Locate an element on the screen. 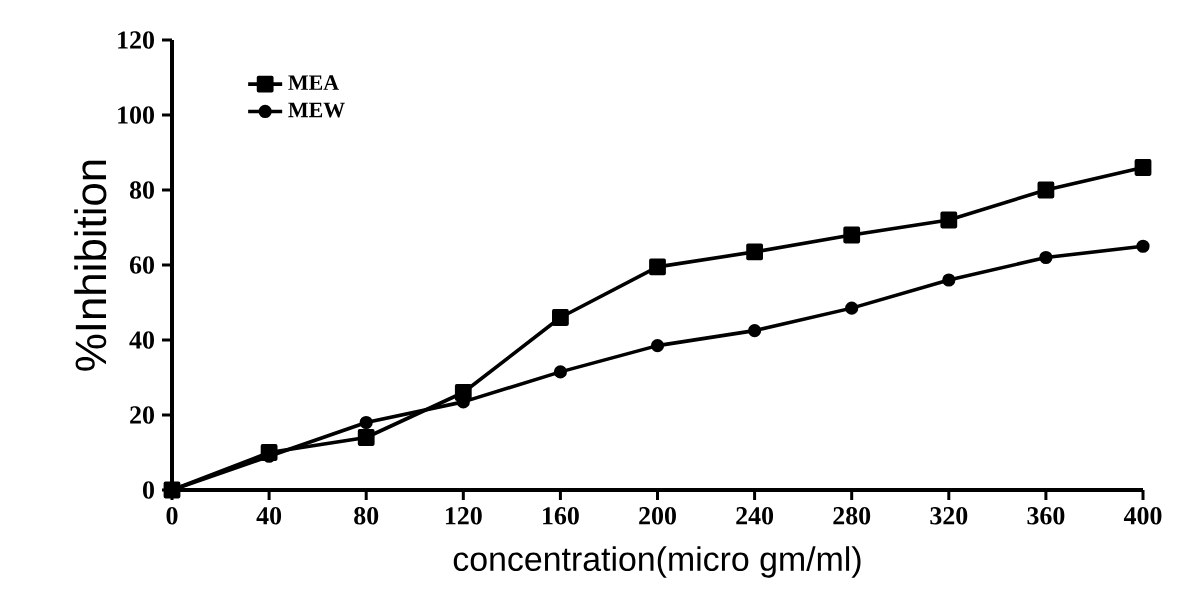  x-tick-label: 40 is located at coordinates (269, 516).